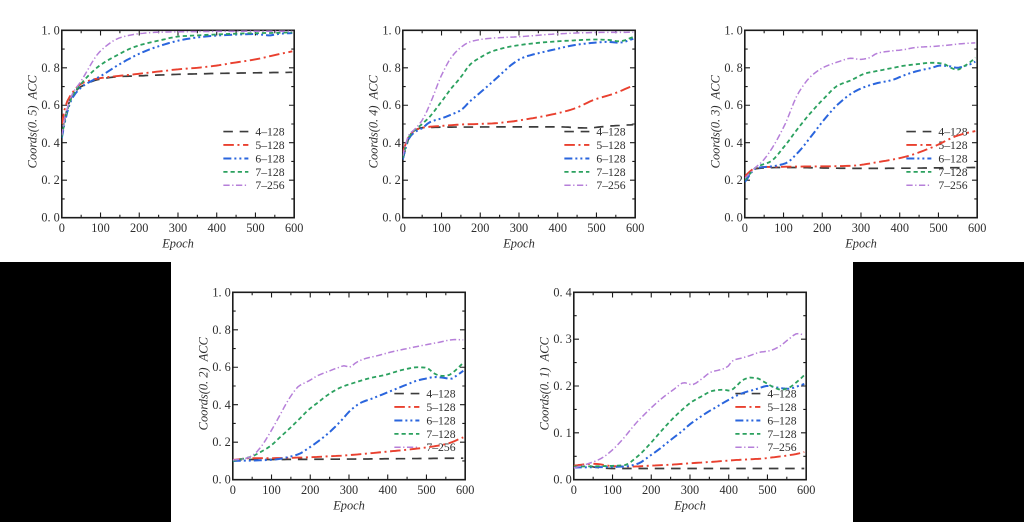 The image size is (1024, 523). What do you see at coordinates (203, 383) in the screenshot?
I see `svg-text: Coords(0. 2) ACC` at bounding box center [203, 383].